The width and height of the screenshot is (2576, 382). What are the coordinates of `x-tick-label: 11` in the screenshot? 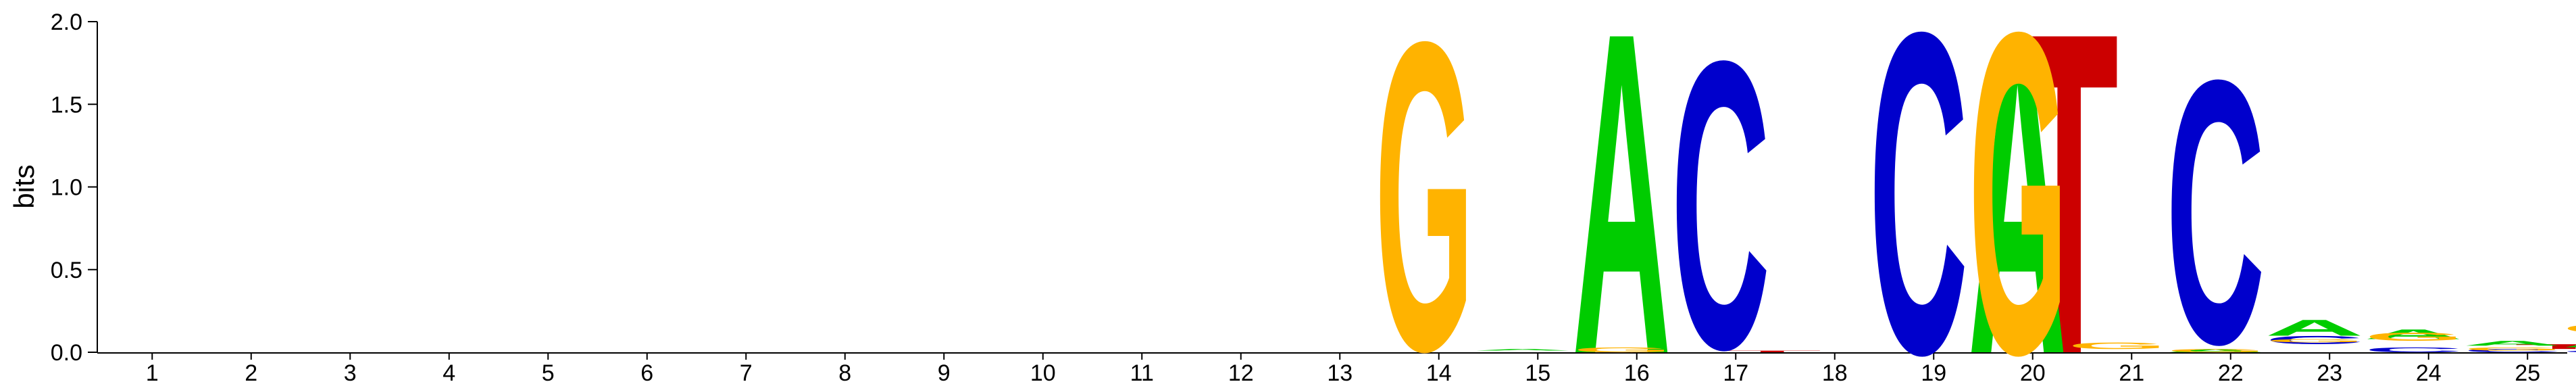 It's located at (1142, 371).